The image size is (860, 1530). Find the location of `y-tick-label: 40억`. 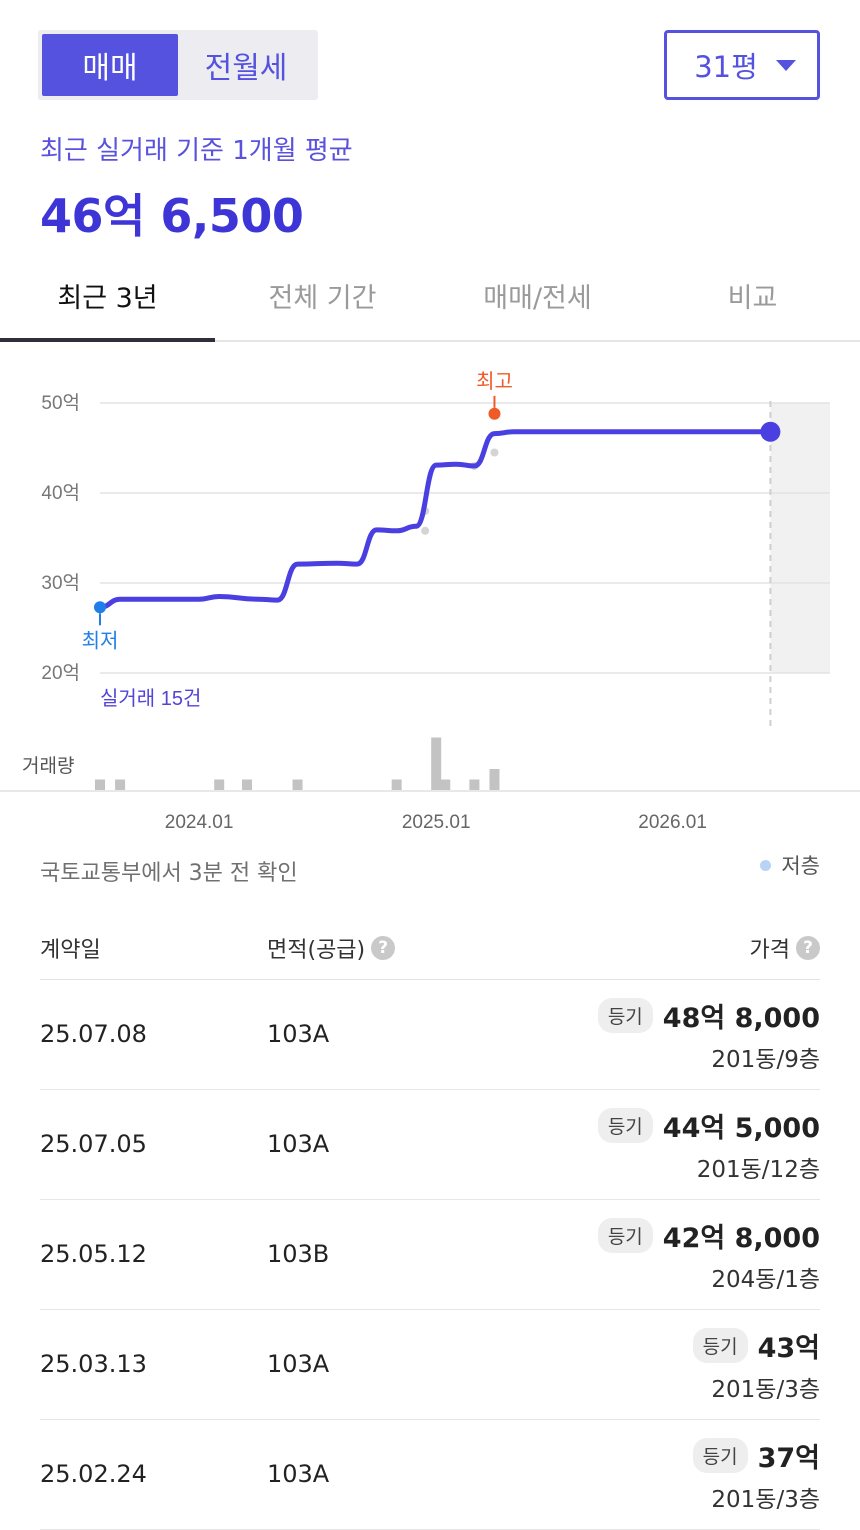

y-tick-label: 40억 is located at coordinates (60, 493).